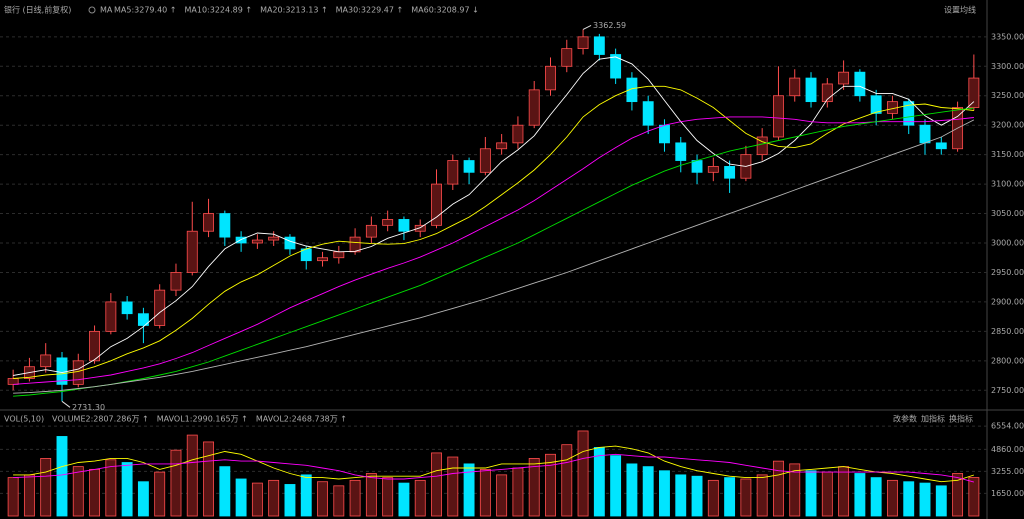  What do you see at coordinates (1007, 95) in the screenshot?
I see `y-tick-label: 3250.00` at bounding box center [1007, 95].